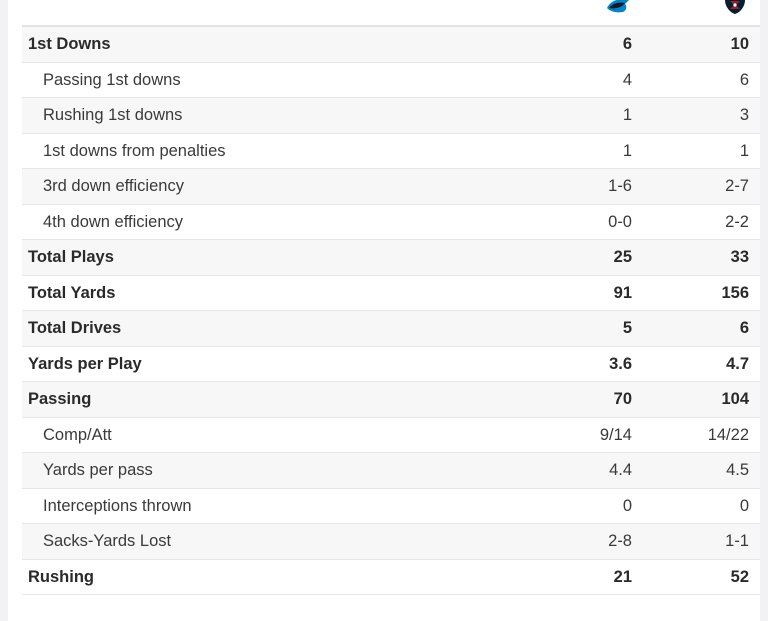 This screenshot has width=768, height=621. I want to click on stat-row: Passing 70 104, so click(391, 400).